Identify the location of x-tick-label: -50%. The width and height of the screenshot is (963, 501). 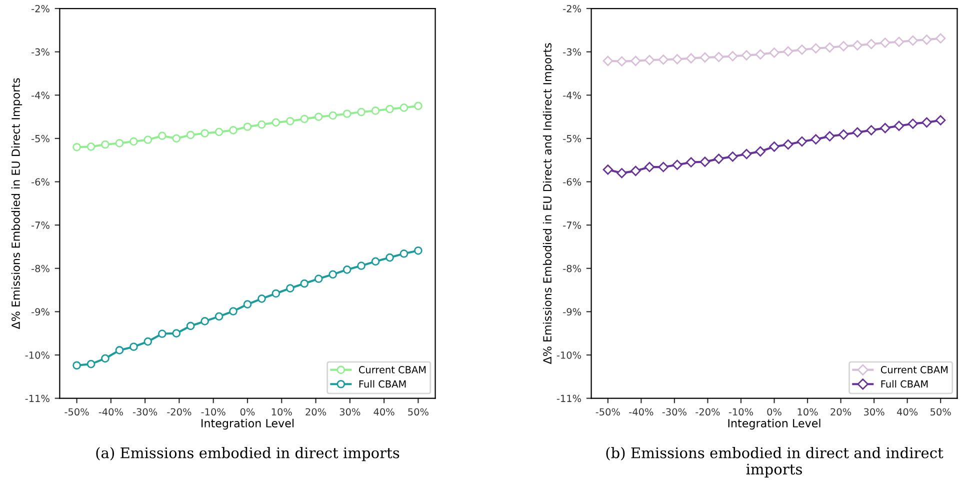
(608, 412).